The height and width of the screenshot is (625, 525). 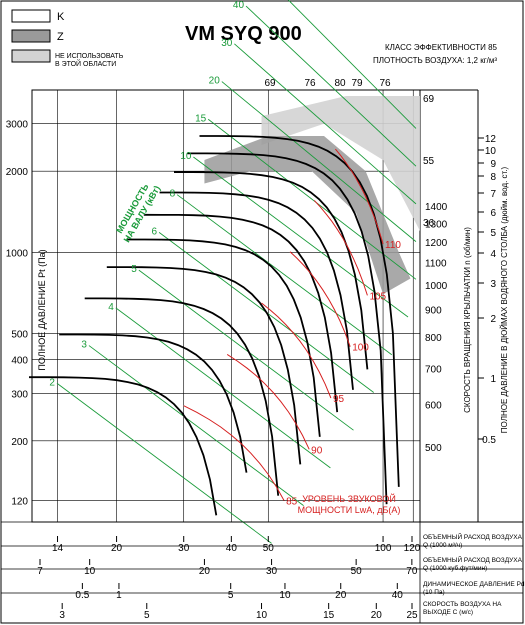 What do you see at coordinates (270, 83) in the screenshot?
I see `efficiency-top-label: 69` at bounding box center [270, 83].